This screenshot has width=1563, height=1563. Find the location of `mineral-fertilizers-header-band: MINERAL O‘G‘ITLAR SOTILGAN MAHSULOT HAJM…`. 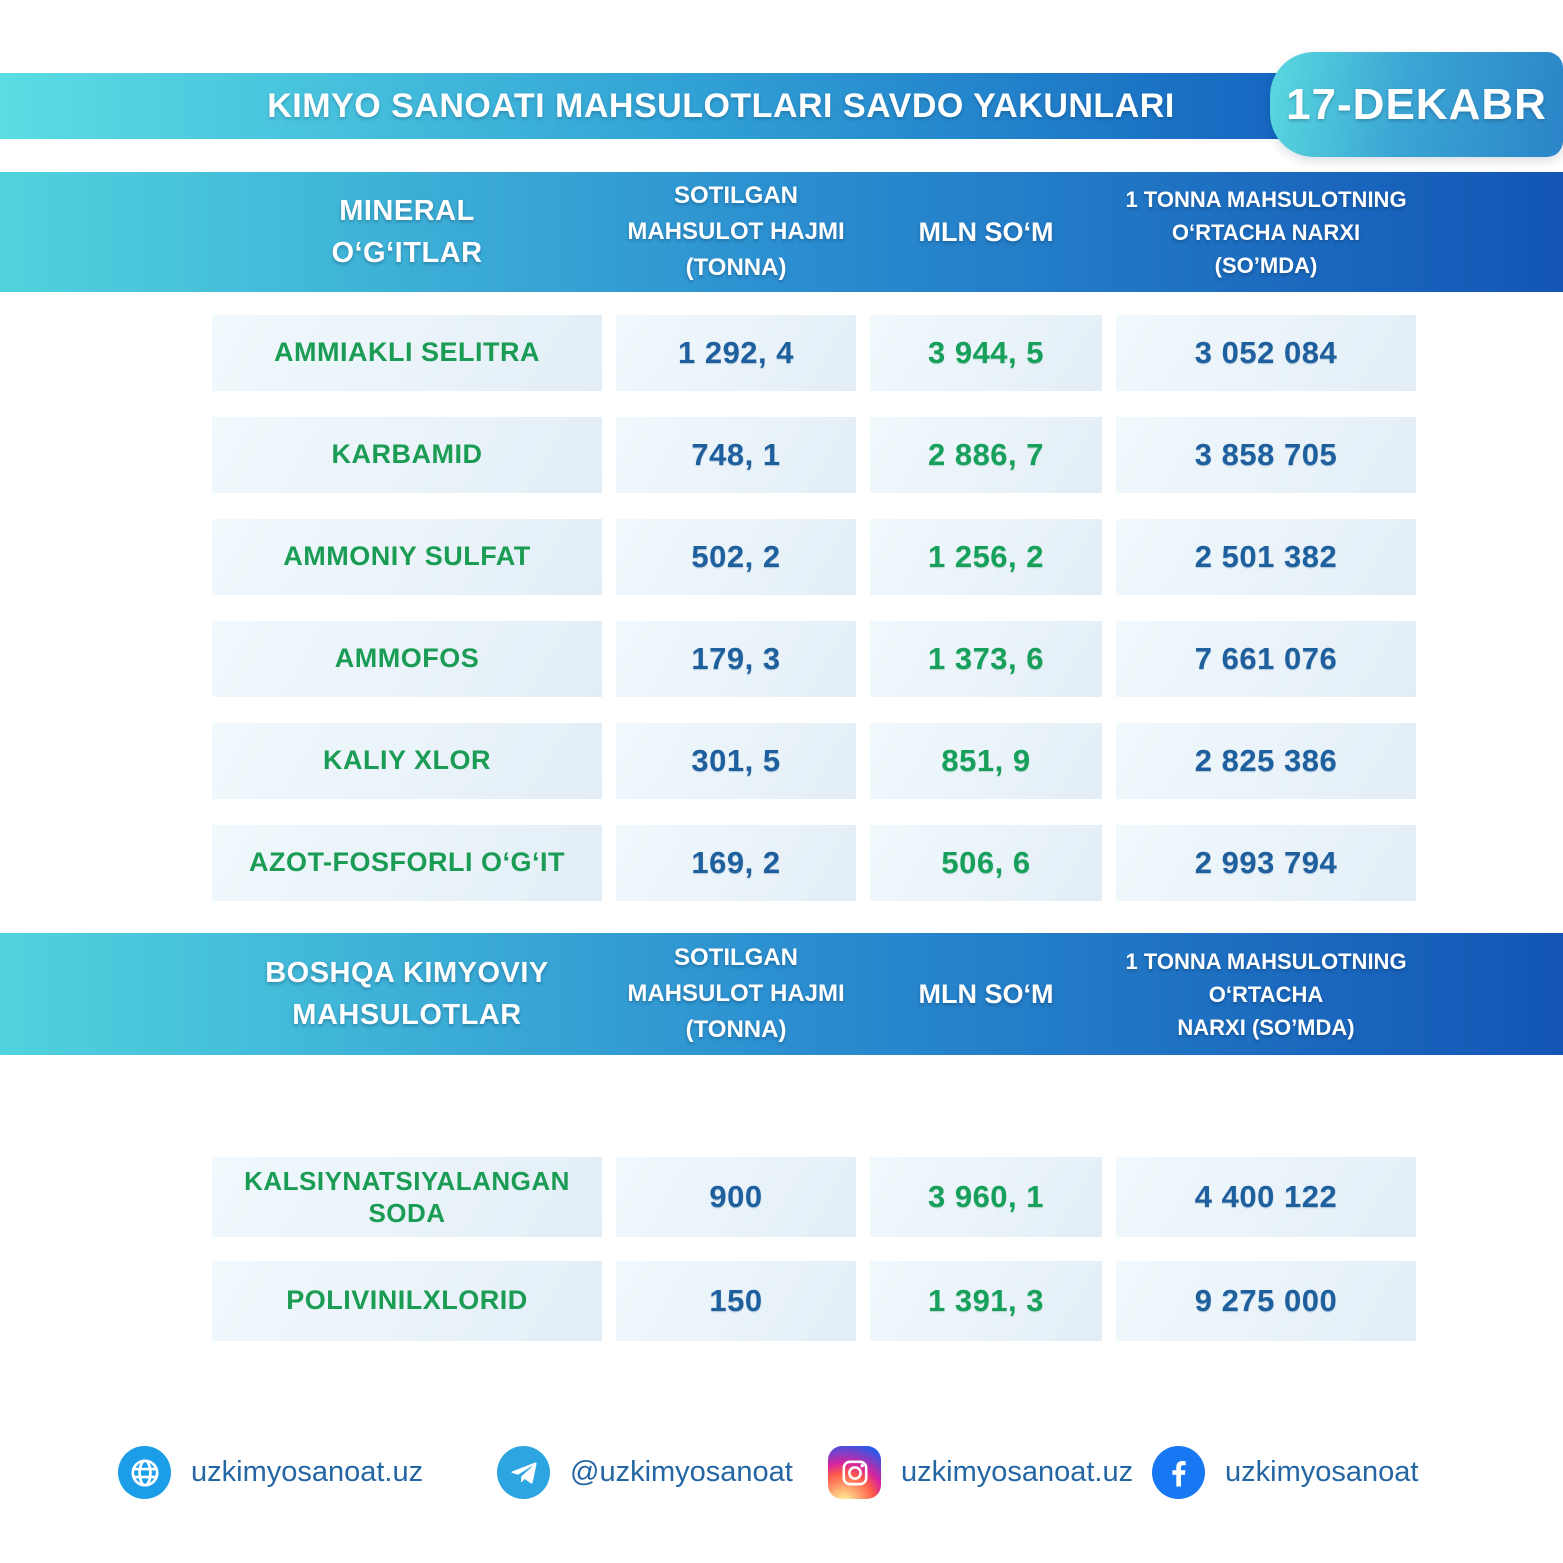

mineral-fertilizers-header-band: MINERAL O‘G‘ITLAR SOTILGAN MAHSULOT HAJM… is located at coordinates (781, 232).